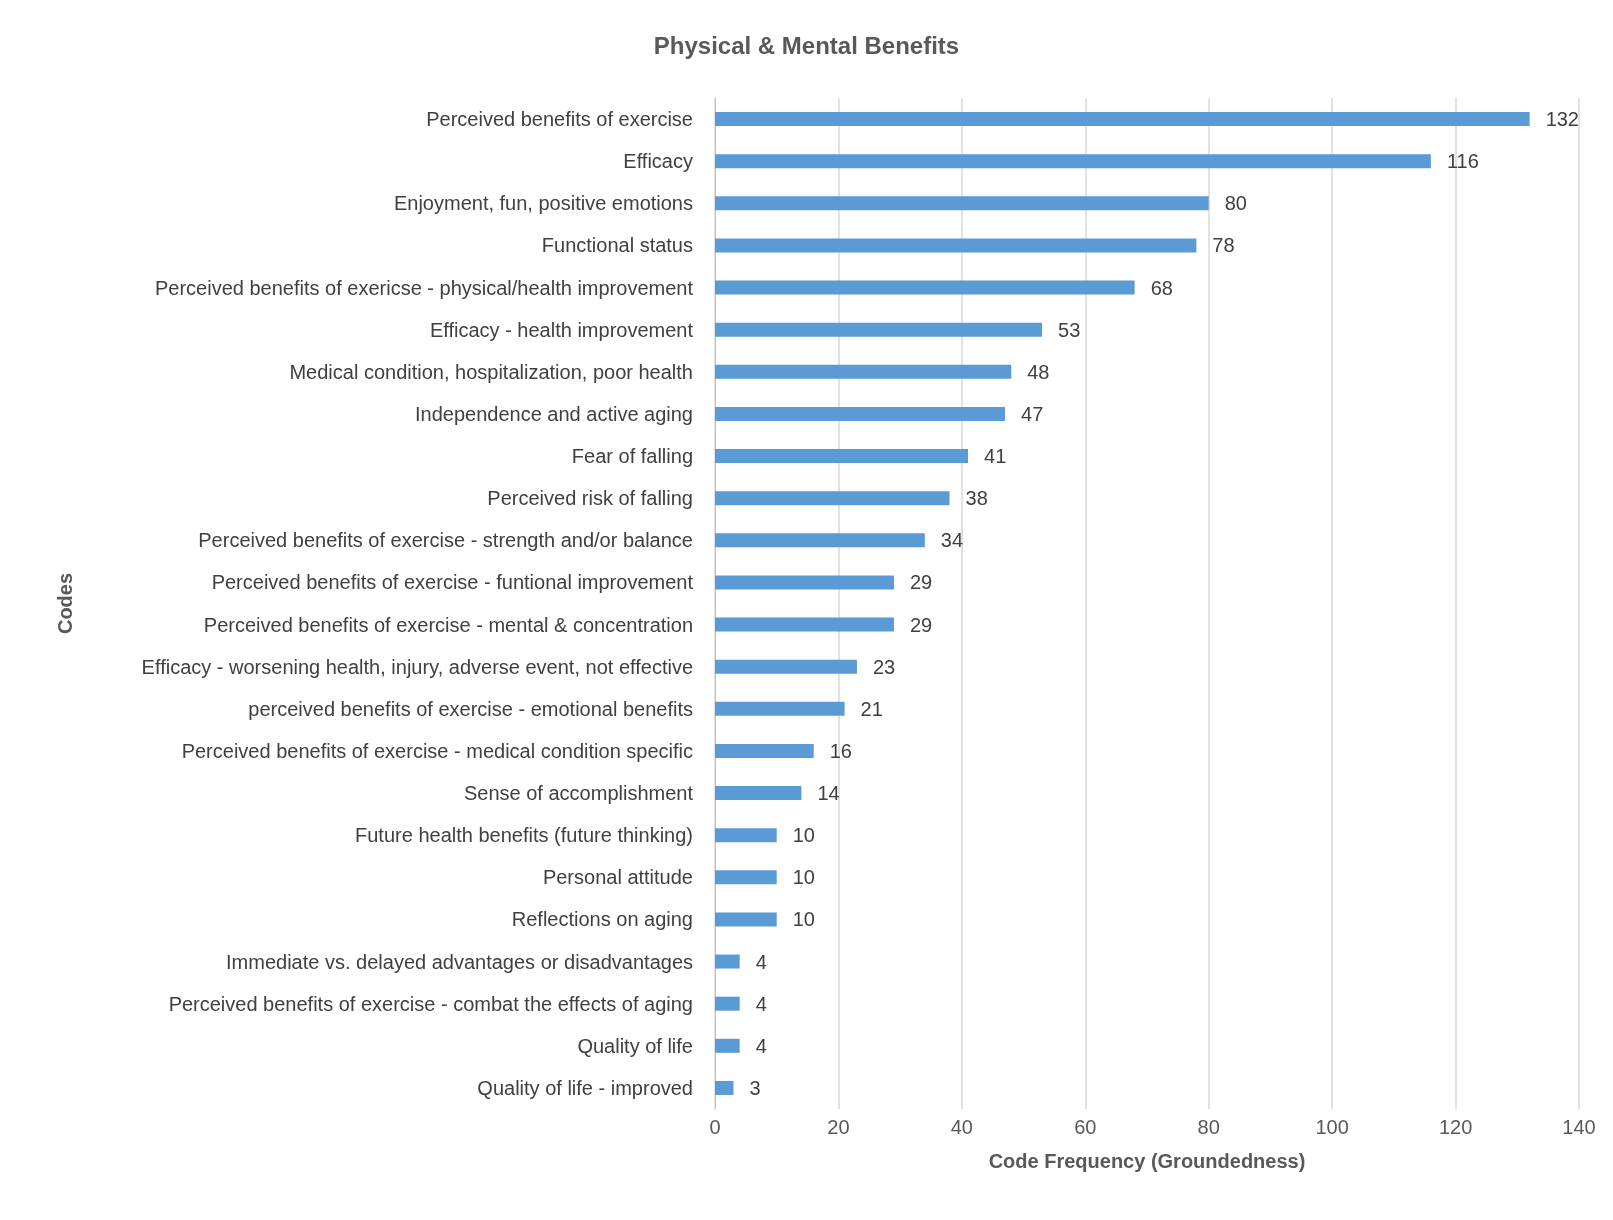 Image resolution: width=1613 pixels, height=1220 pixels. I want to click on x-axis-title: Code Frequency (Groundedness), so click(1147, 1161).